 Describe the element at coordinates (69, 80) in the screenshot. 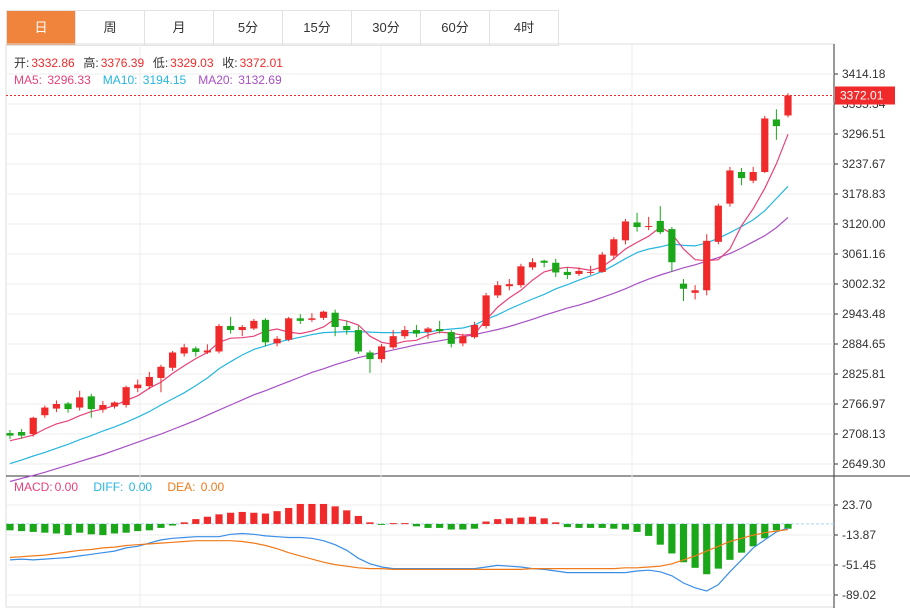

I see `ma5-value: 3296.33` at that location.